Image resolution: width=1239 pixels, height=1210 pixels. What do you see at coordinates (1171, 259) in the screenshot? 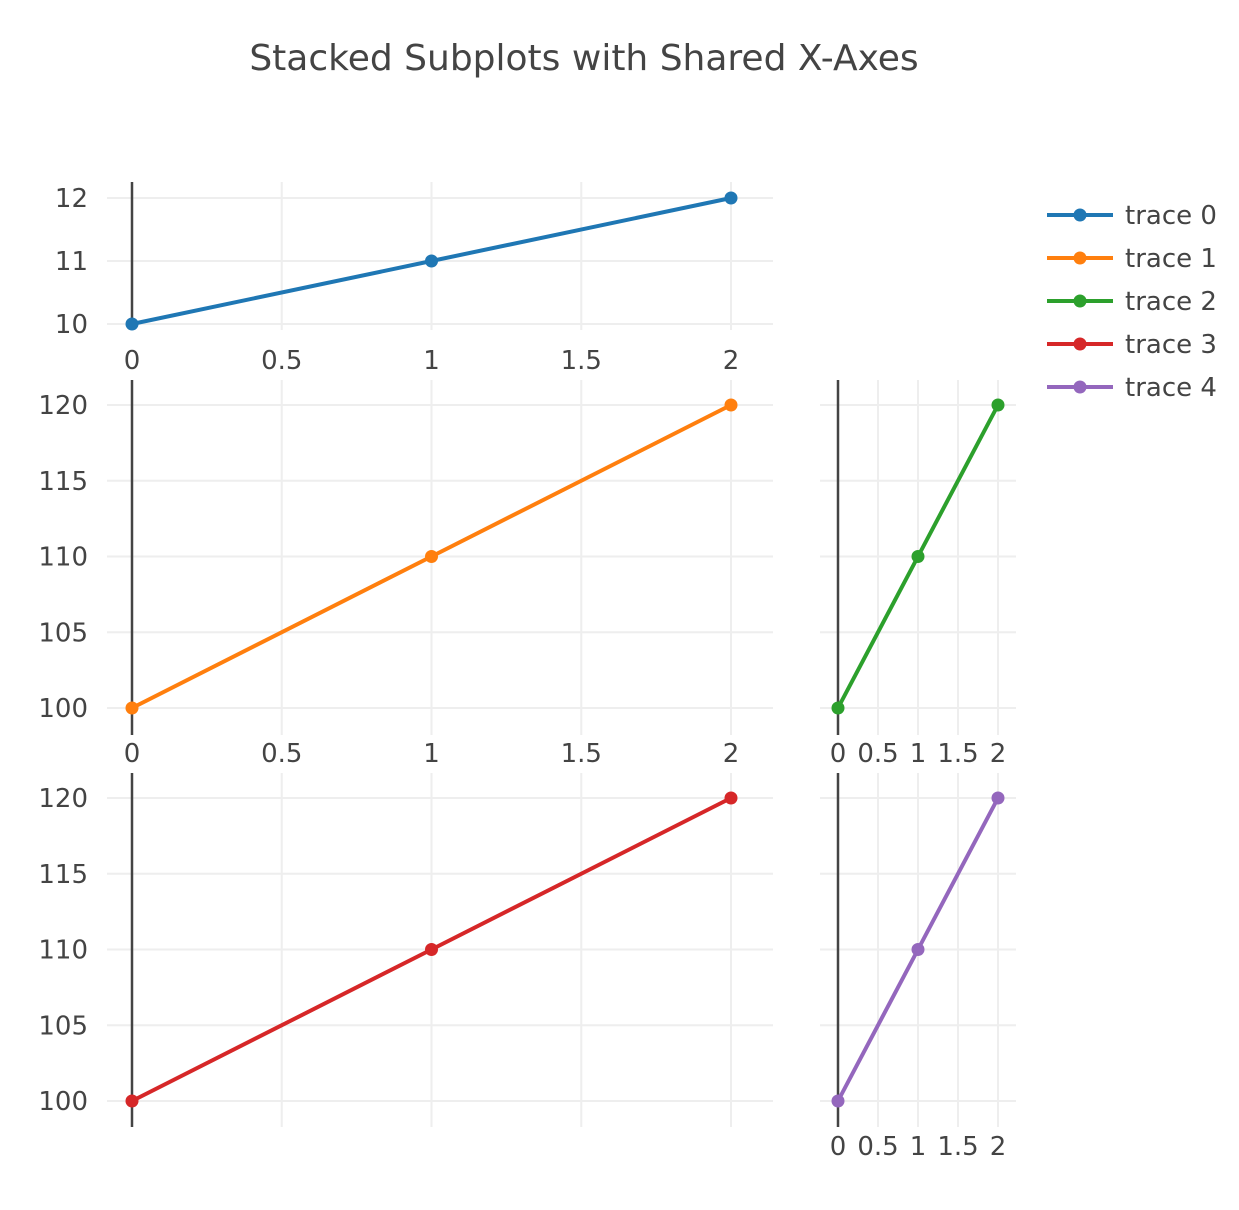
I see `legend-label: trace 1` at bounding box center [1171, 259].